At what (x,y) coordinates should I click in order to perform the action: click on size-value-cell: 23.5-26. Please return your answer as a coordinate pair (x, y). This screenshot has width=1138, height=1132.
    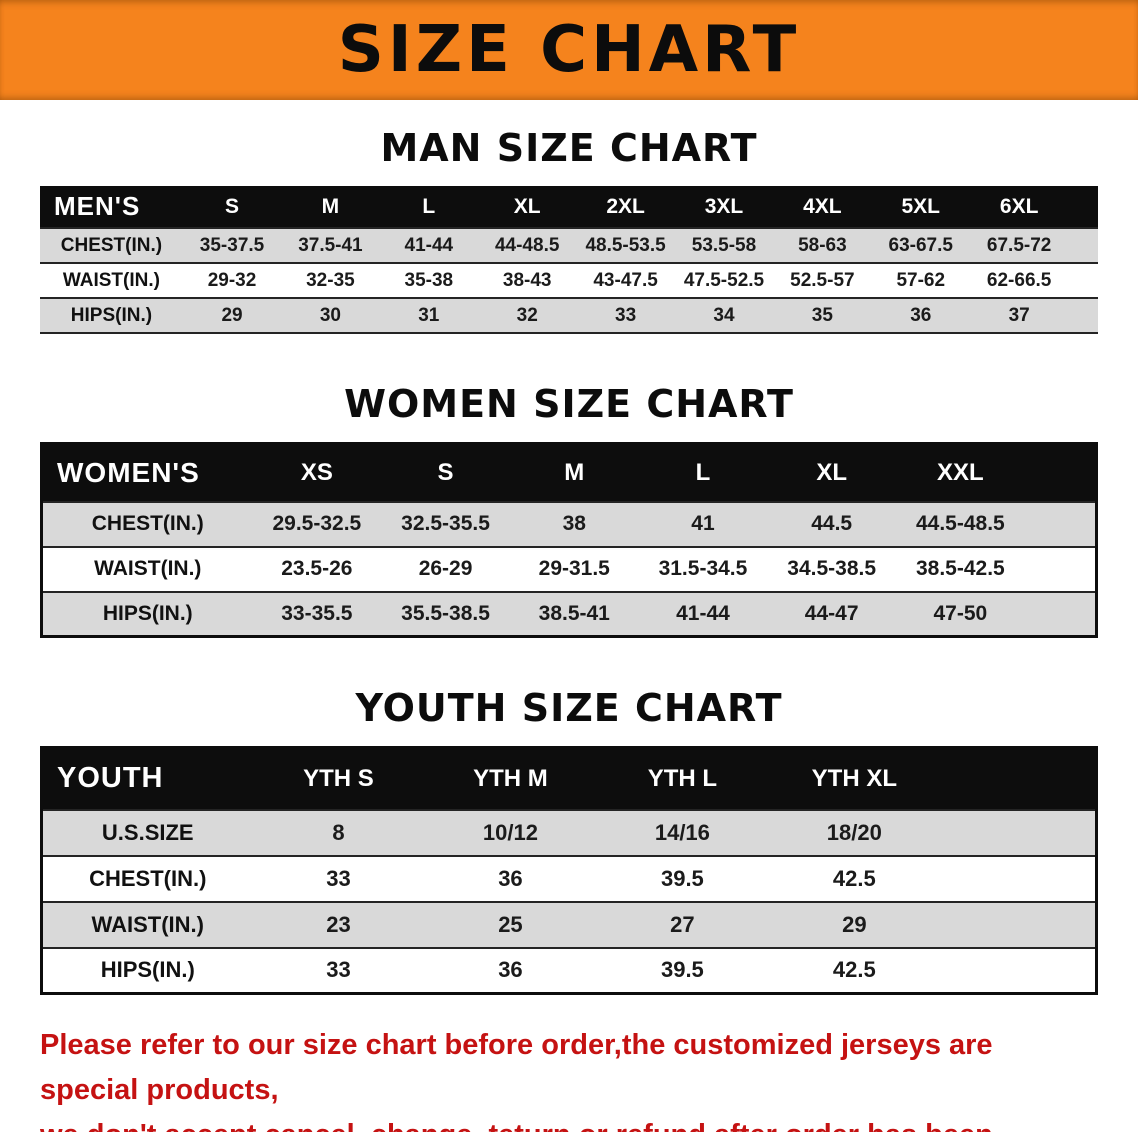
    Looking at the image, I should click on (317, 568).